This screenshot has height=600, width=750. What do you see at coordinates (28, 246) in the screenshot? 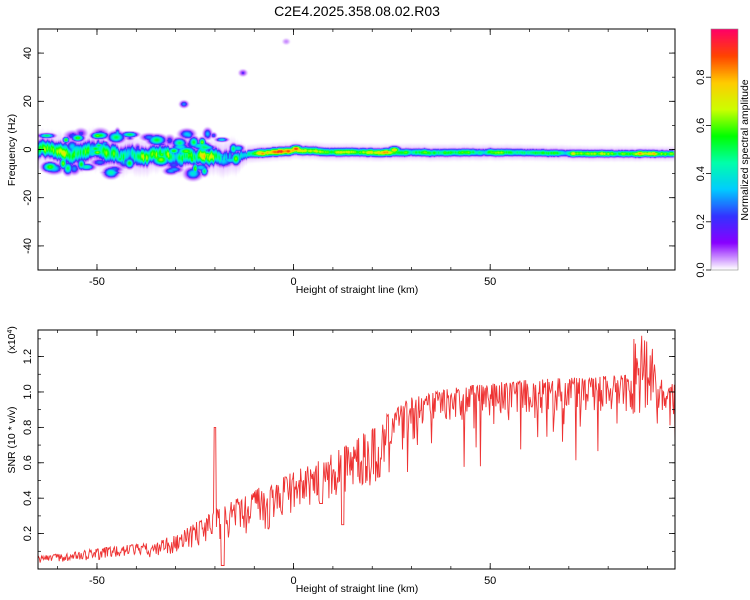
I see `spectrogram-y-tick-label: -40` at bounding box center [28, 246].